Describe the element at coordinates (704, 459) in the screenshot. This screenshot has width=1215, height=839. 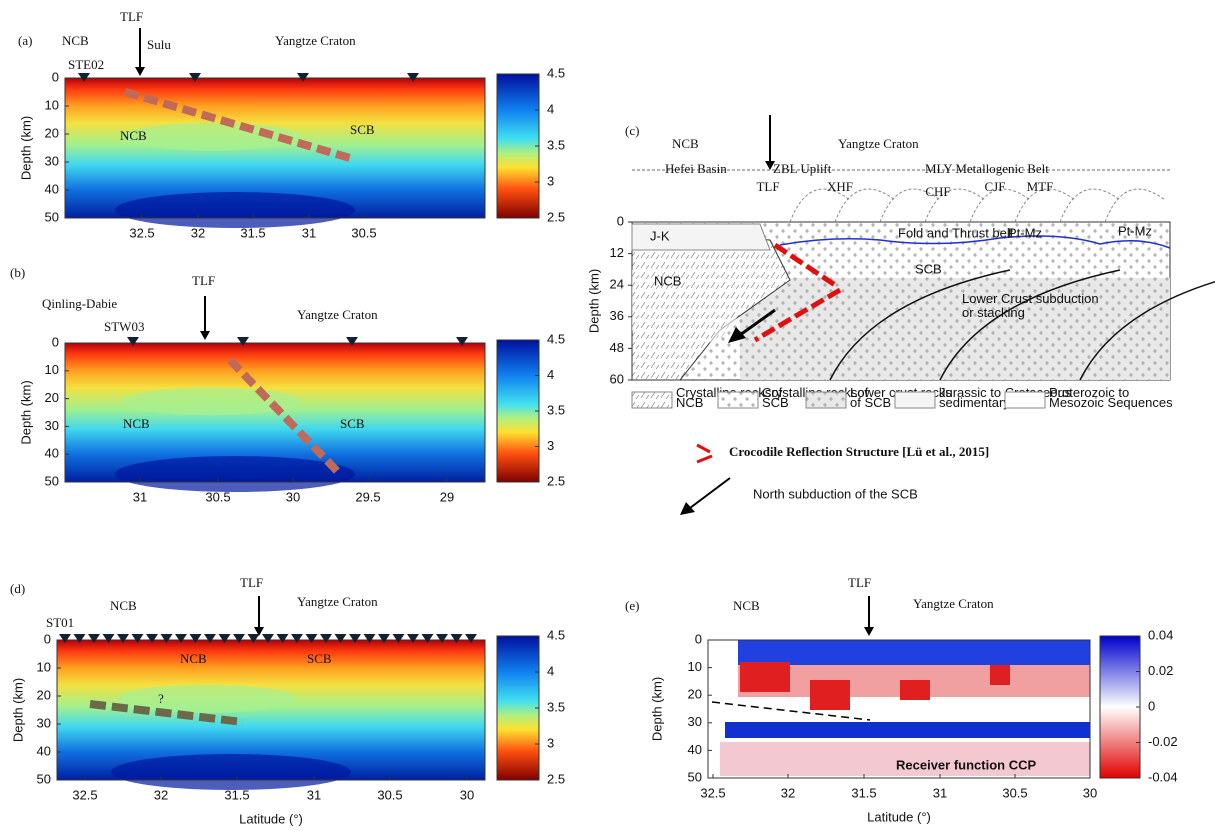
I see `legend-crocodile` at that location.